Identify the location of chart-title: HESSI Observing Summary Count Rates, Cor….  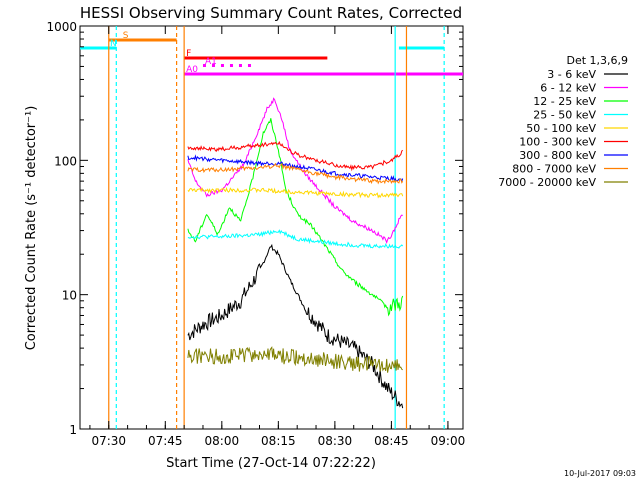
(271, 13).